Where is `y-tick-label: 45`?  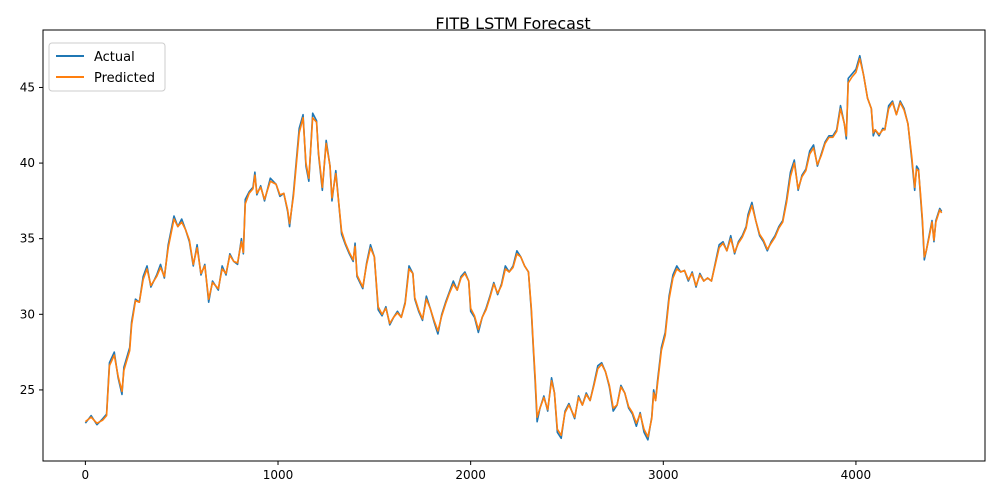 y-tick-label: 45 is located at coordinates (27, 87).